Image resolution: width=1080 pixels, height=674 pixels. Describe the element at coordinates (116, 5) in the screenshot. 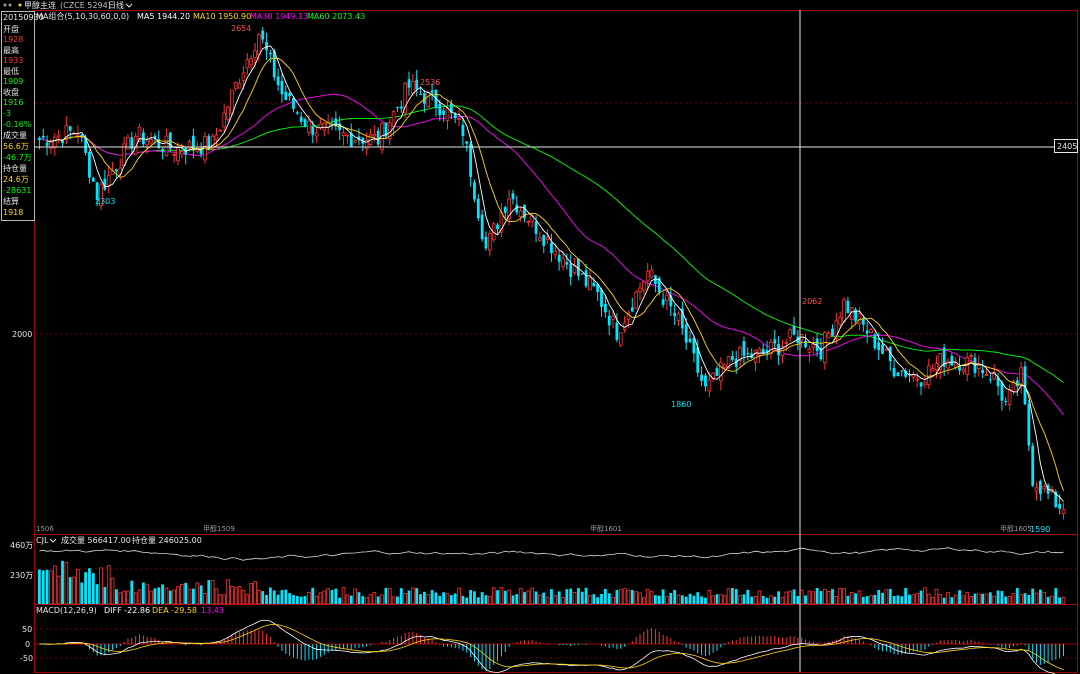

I see `period-selector: 日线` at that location.